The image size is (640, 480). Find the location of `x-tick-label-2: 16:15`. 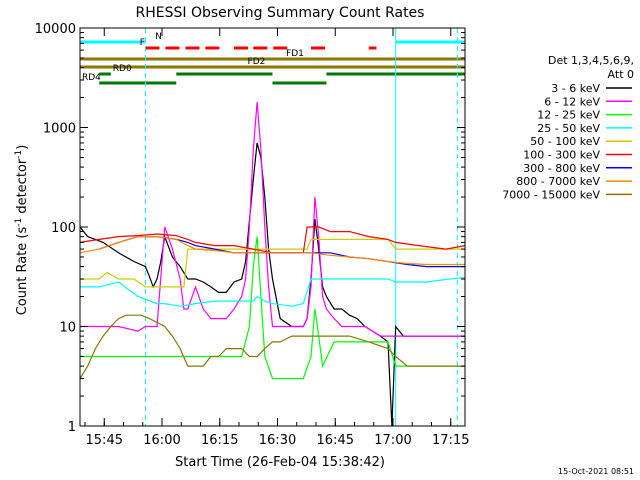

x-tick-label-2: 16:15 is located at coordinates (219, 440).